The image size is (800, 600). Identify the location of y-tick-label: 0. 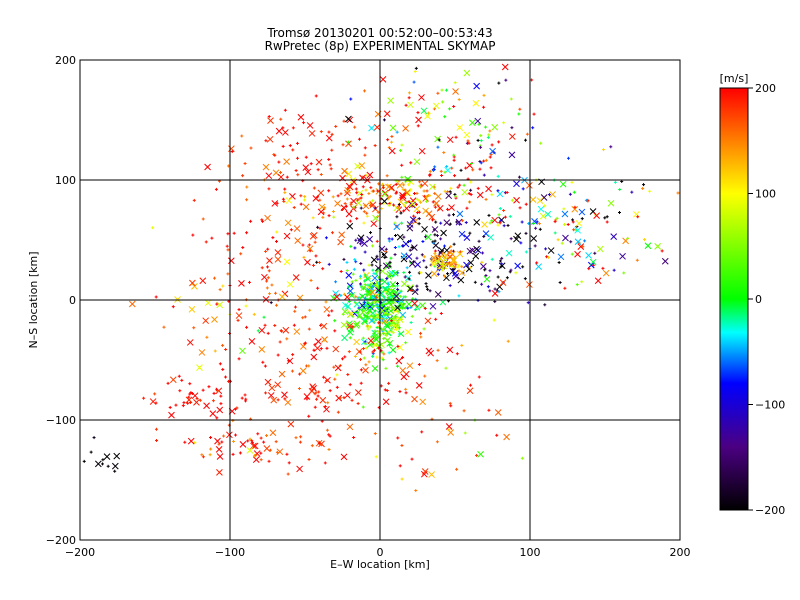
(72, 300).